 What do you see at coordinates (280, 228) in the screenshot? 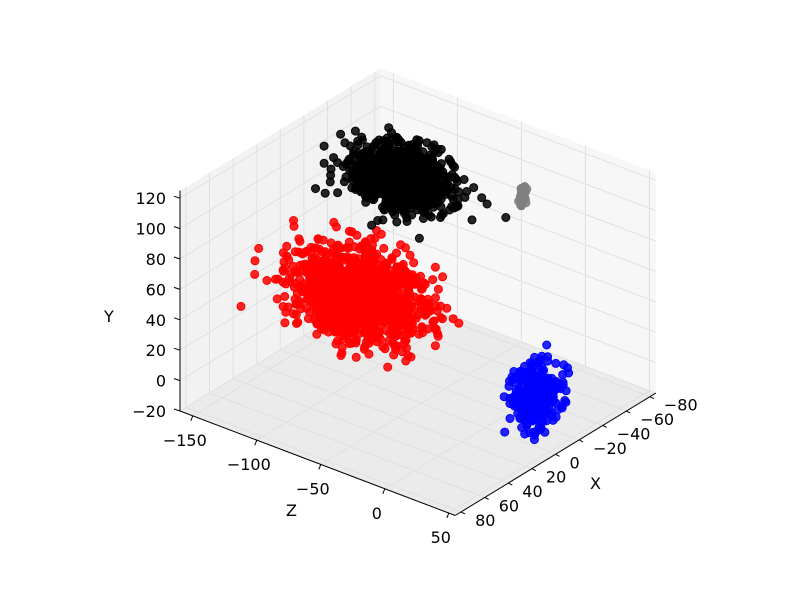
I see `grid-line-y-left` at bounding box center [280, 228].